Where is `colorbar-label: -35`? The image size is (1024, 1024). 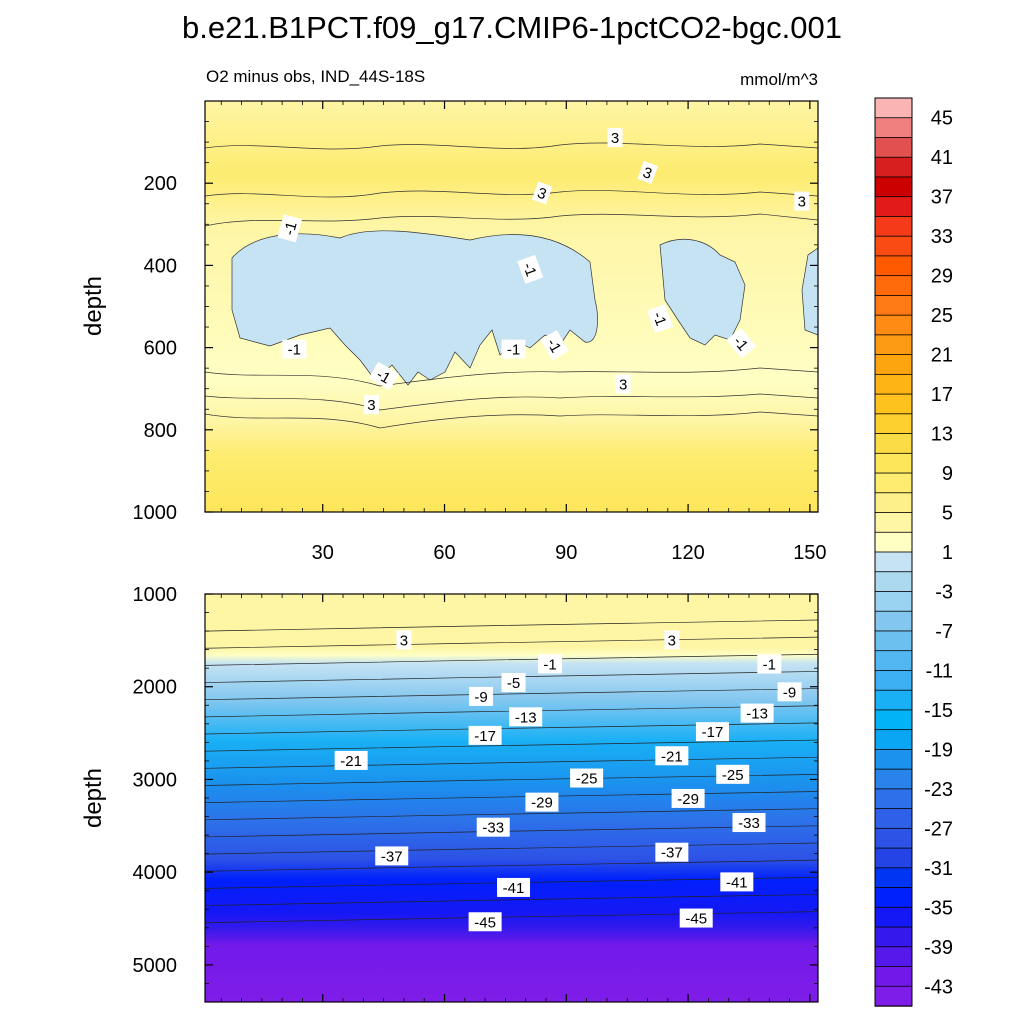 colorbar-label: -35 is located at coordinates (938, 908).